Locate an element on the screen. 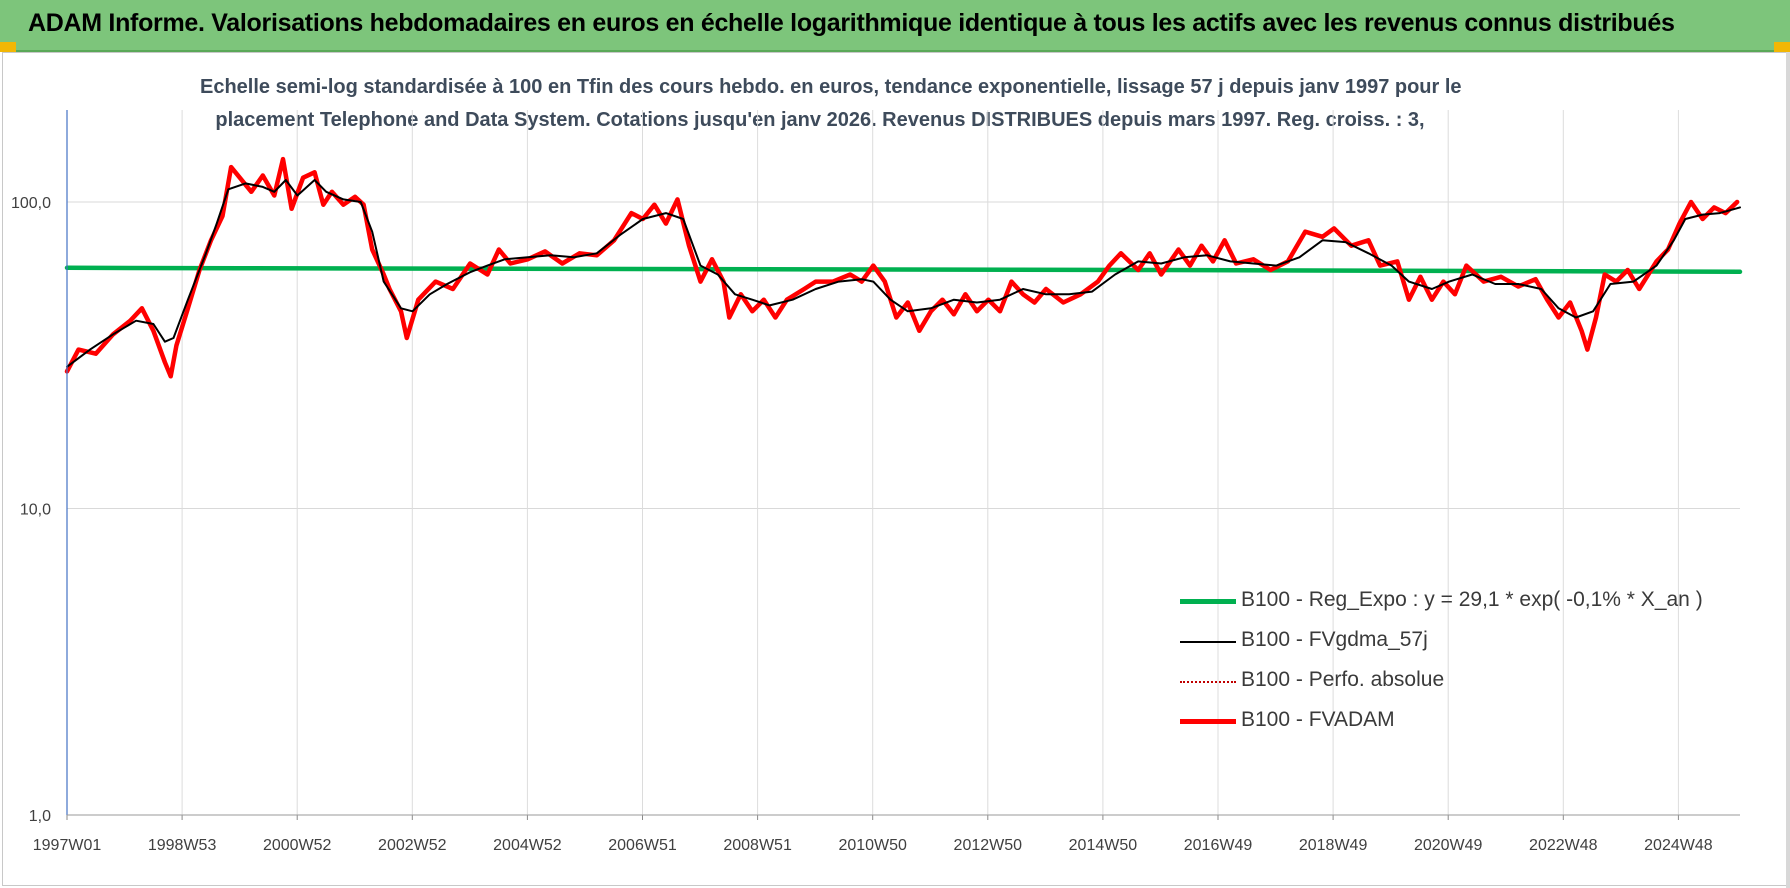 The width and height of the screenshot is (1790, 888). chart-frame-right-edge is located at coordinates (1788, 470).